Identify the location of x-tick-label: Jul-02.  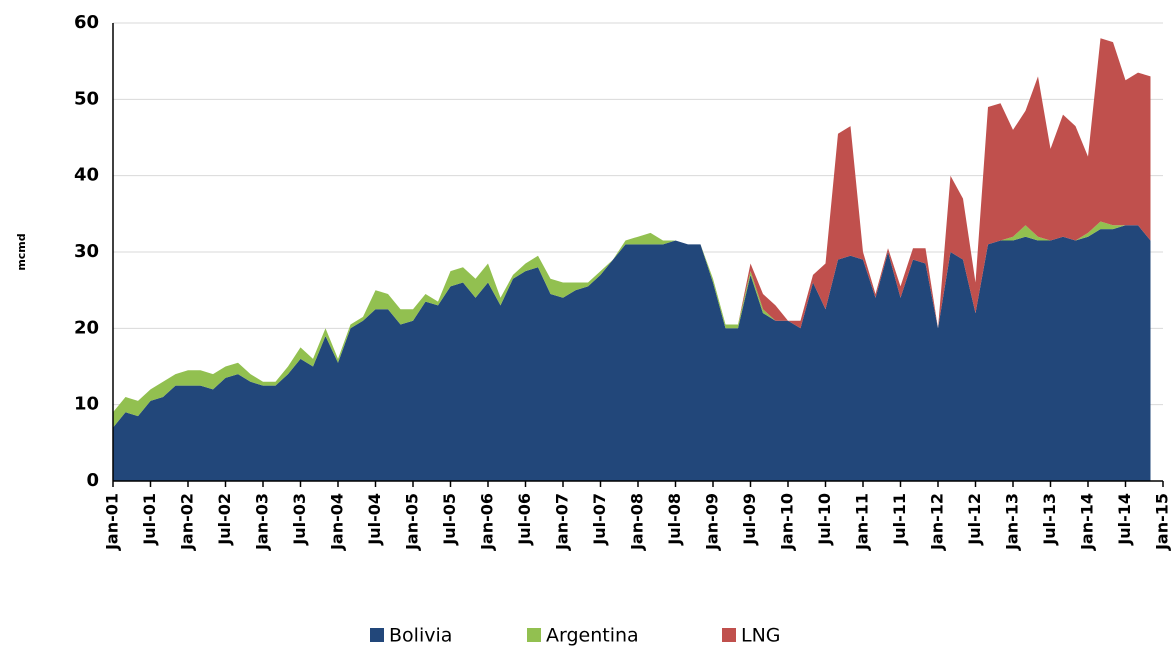
(224, 519).